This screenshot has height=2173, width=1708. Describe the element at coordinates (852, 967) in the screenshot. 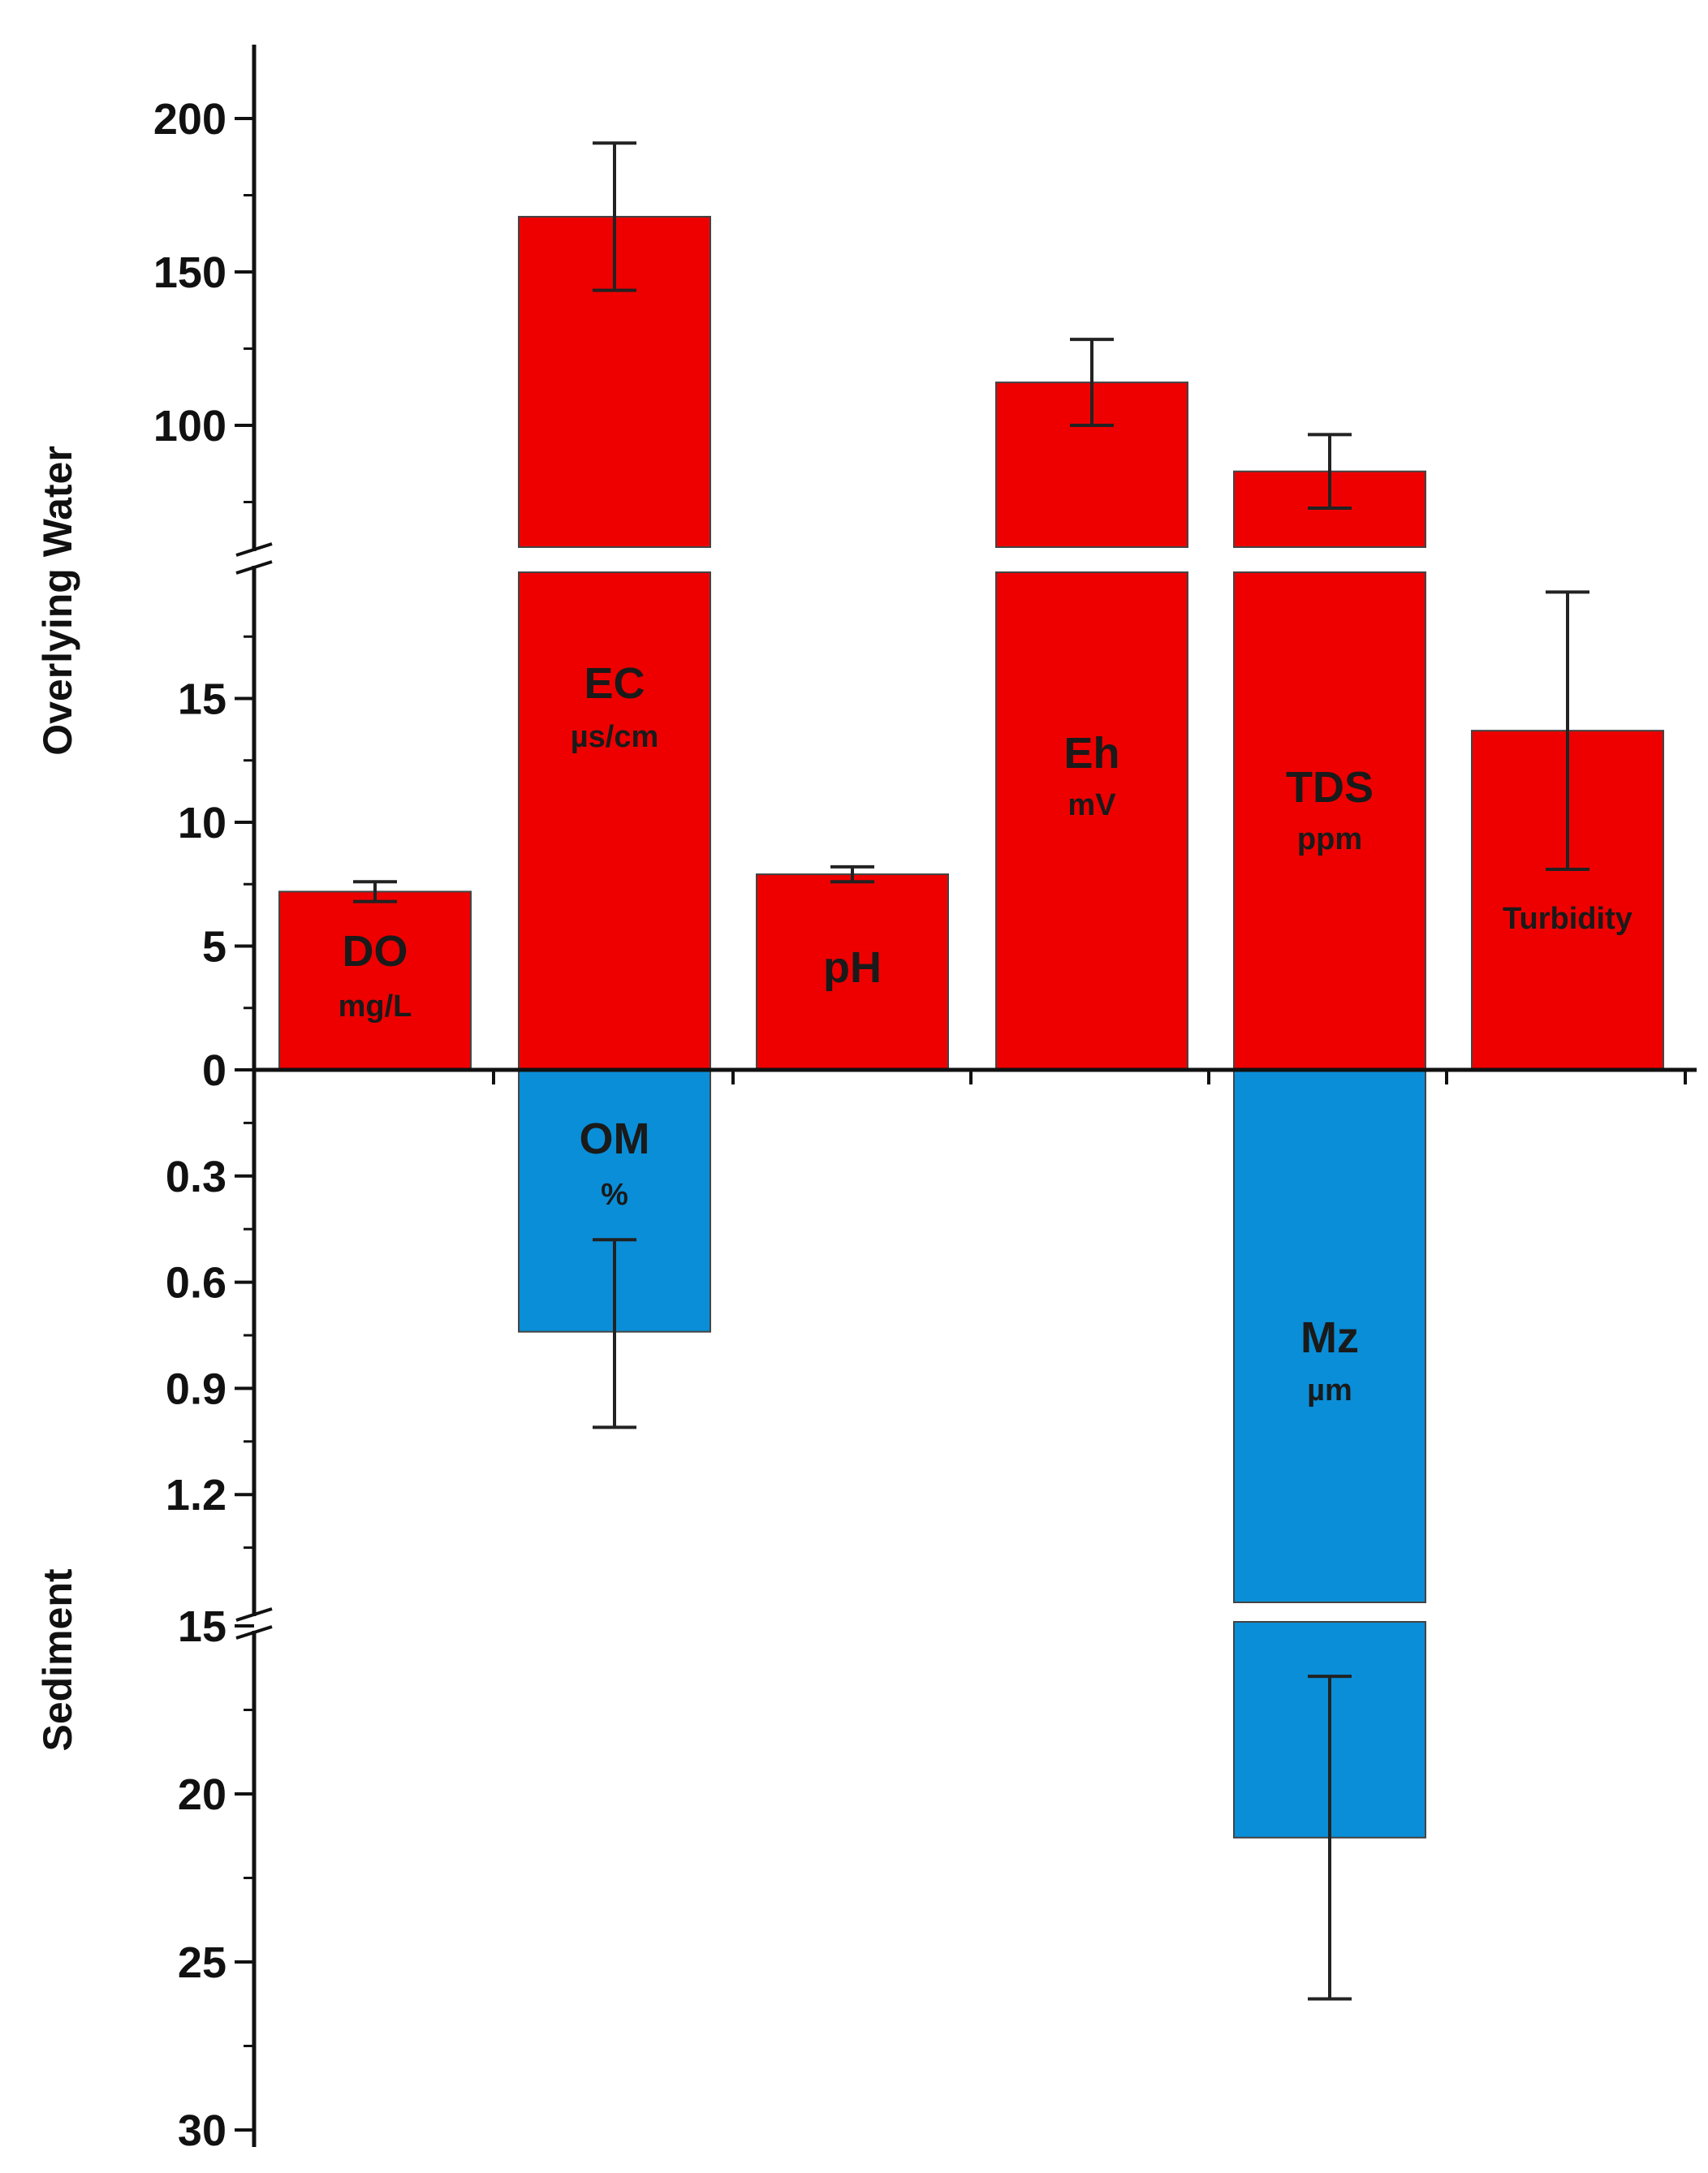

I see `bar-label-ph: pH` at that location.